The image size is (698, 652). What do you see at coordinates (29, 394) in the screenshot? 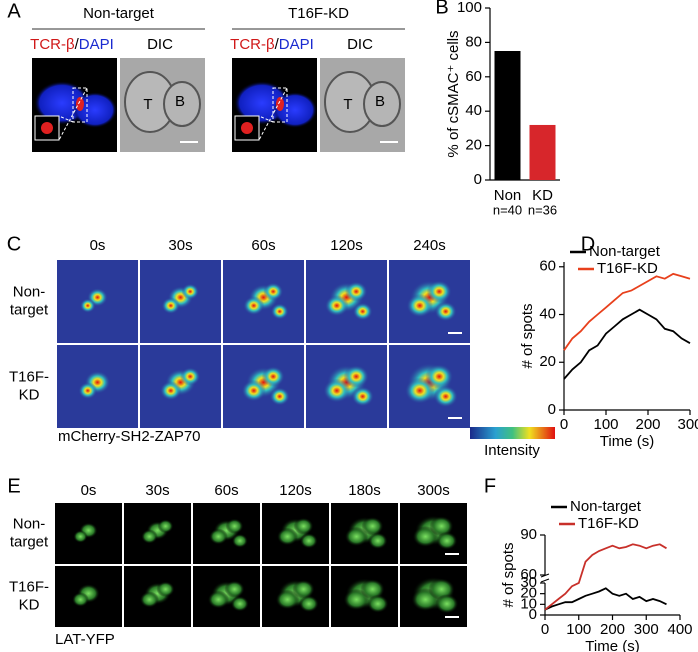
I see `row-label: KD` at bounding box center [29, 394].